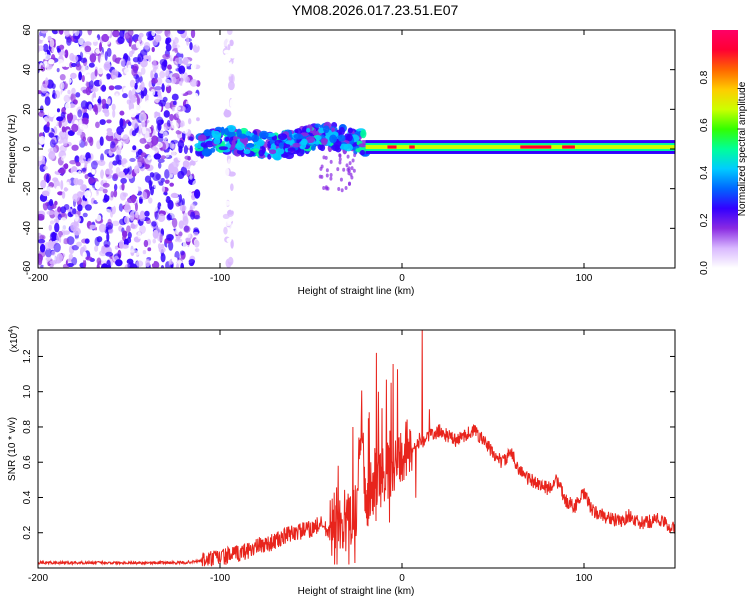 This screenshot has height=605, width=750. What do you see at coordinates (704, 125) in the screenshot?
I see `colorbar-tick-label: 0.6` at bounding box center [704, 125].